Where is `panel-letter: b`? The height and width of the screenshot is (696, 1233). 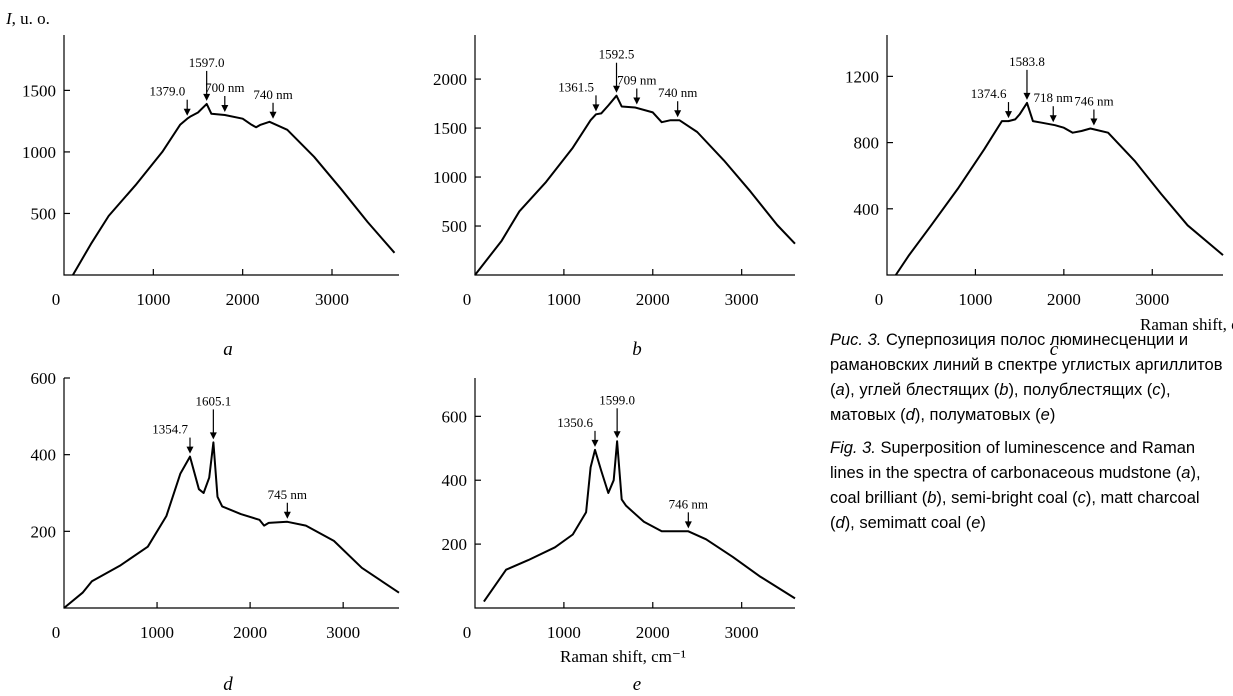 panel-letter: b is located at coordinates (637, 349).